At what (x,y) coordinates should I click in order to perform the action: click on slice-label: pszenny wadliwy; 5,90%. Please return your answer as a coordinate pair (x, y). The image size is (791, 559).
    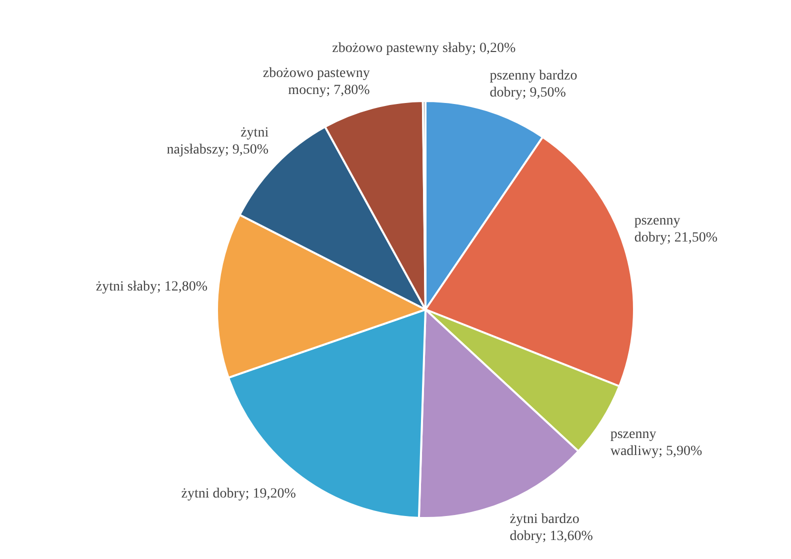
    Looking at the image, I should click on (656, 443).